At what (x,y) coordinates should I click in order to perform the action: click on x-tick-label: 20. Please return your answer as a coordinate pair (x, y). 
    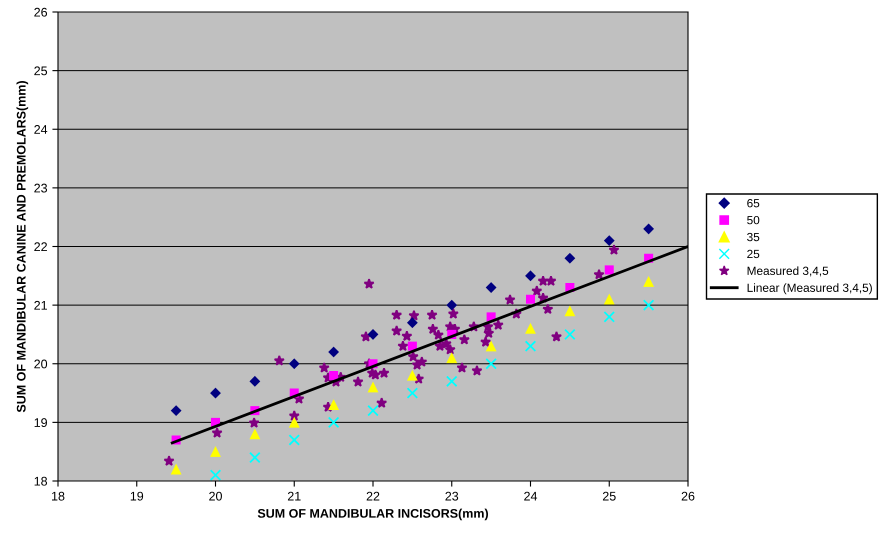
    Looking at the image, I should click on (215, 496).